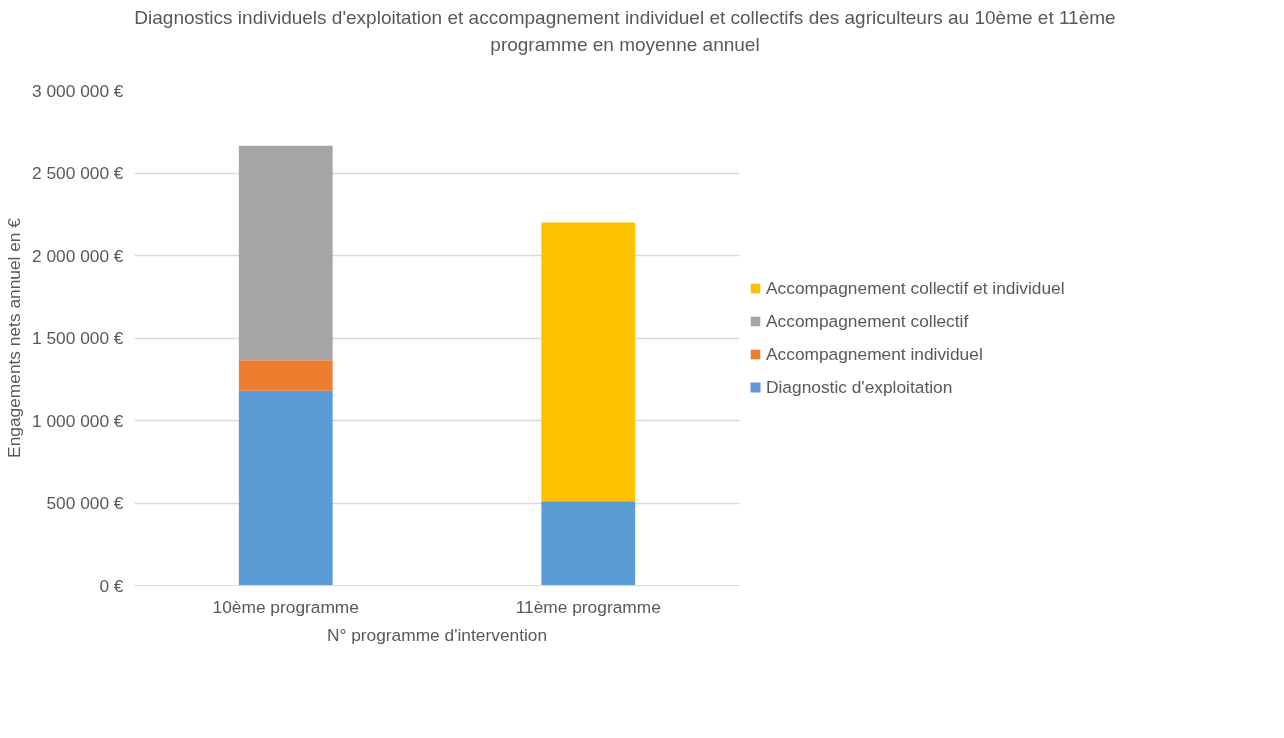 The image size is (1284, 738). I want to click on y-tick-label: 500 000 €, so click(85, 503).